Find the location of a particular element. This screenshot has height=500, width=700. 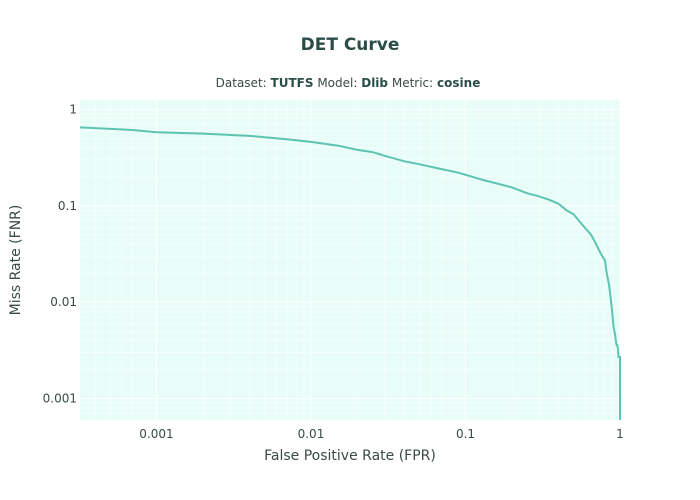

subtitle-metric-label: Metric: is located at coordinates (412, 83).